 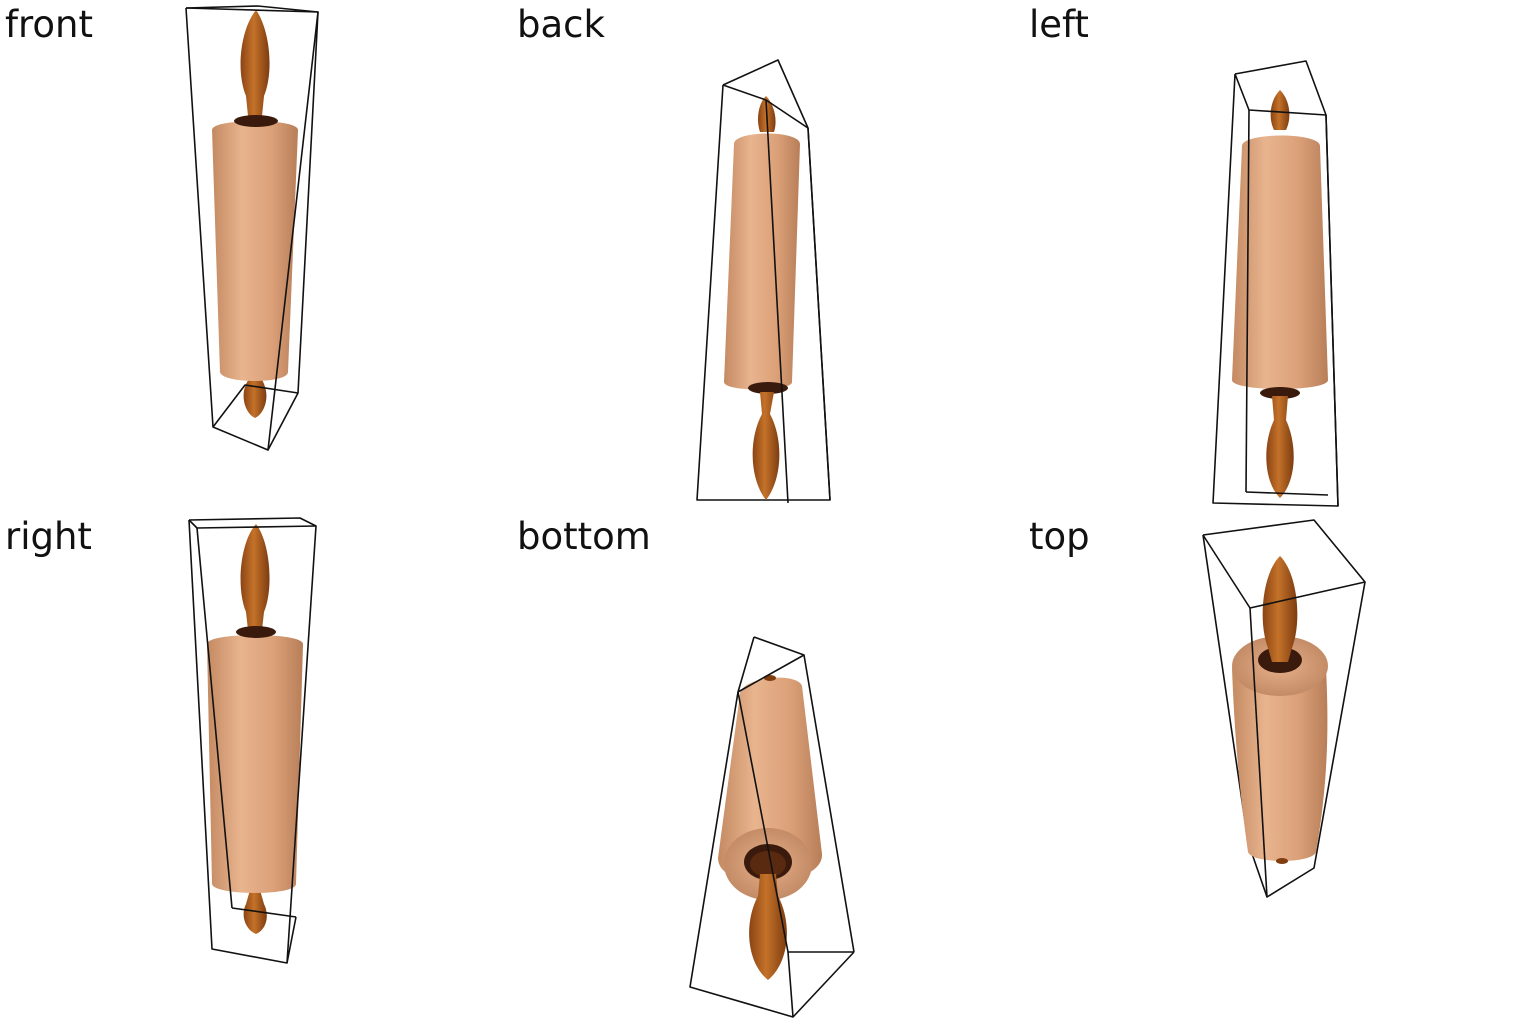 I want to click on bottom-cap, so click(x=1282, y=861).